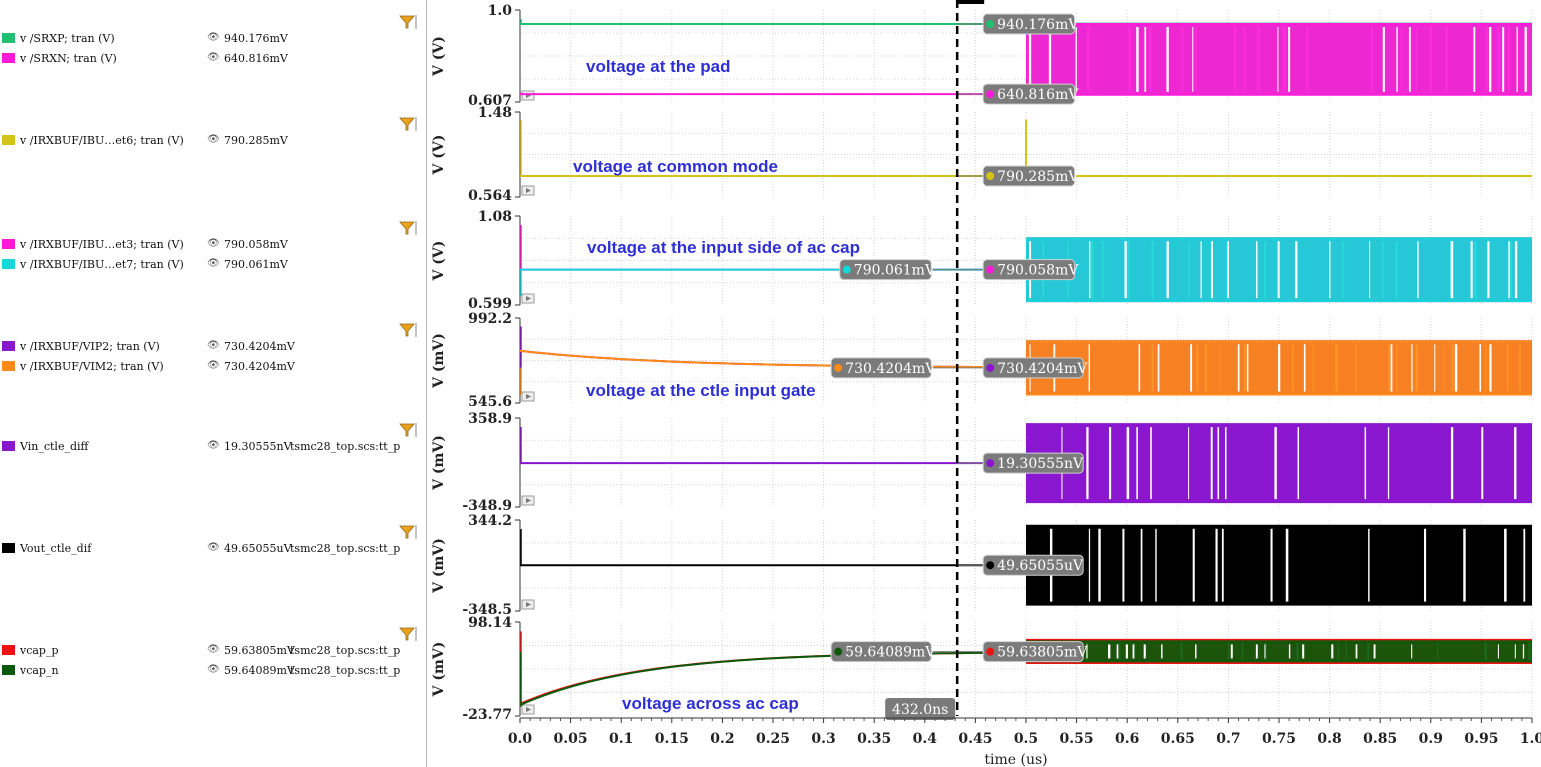 Image resolution: width=1541 pixels, height=767 pixels. Describe the element at coordinates (1038, 25) in the screenshot. I see `marker-value: 940.176mV` at that location.